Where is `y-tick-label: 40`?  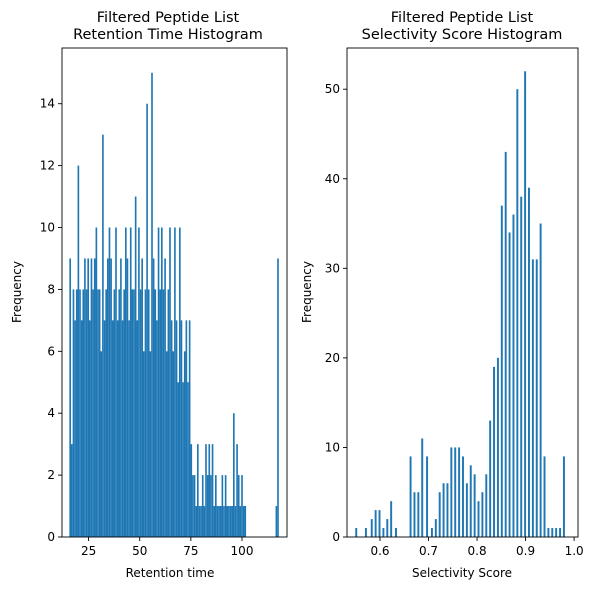 y-tick-label: 40 is located at coordinates (332, 179).